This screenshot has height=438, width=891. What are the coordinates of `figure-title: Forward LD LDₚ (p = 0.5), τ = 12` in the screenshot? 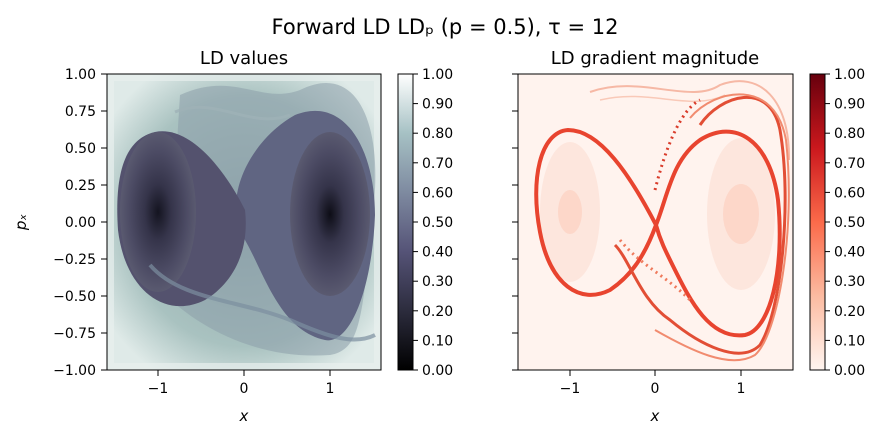 It's located at (445, 27).